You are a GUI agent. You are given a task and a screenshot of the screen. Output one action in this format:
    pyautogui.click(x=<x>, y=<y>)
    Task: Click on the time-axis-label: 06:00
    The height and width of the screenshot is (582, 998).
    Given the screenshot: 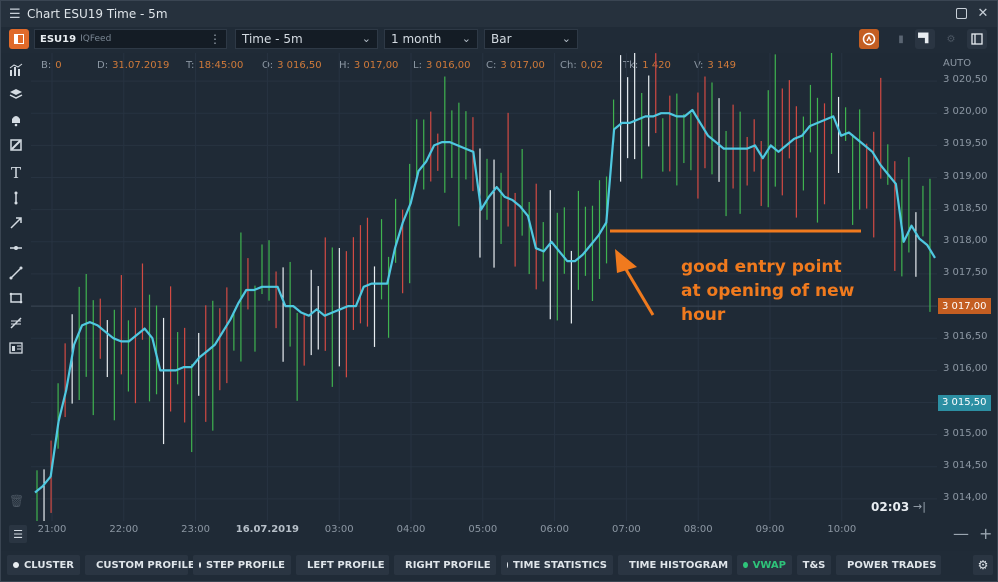 What is the action you would take?
    pyautogui.click(x=555, y=529)
    